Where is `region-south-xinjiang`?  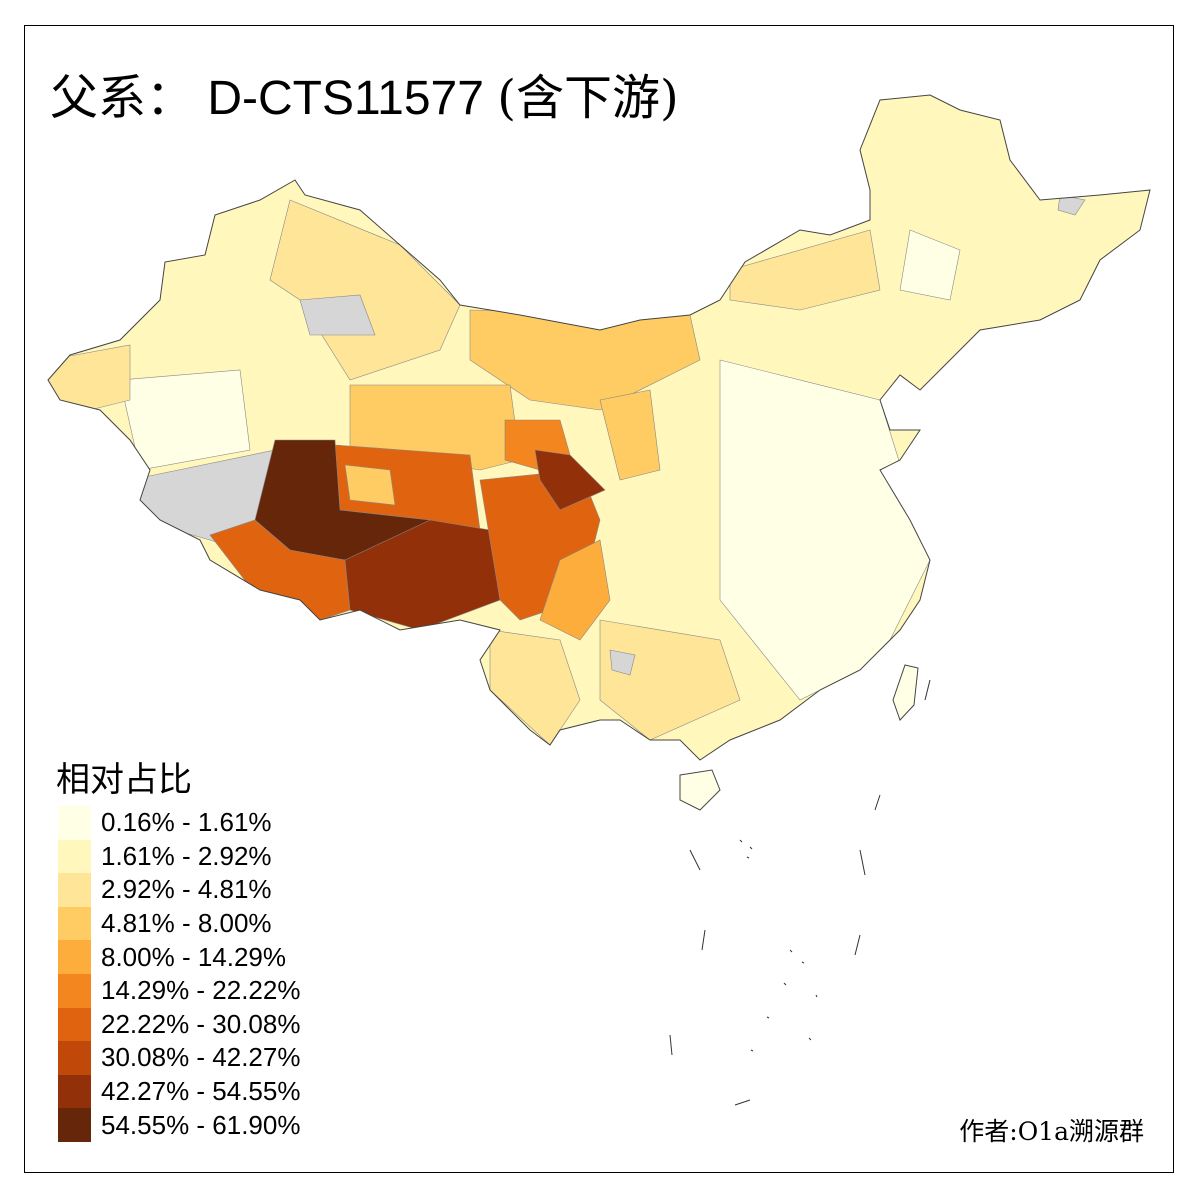
region-south-xinjiang is located at coordinates (185, 420).